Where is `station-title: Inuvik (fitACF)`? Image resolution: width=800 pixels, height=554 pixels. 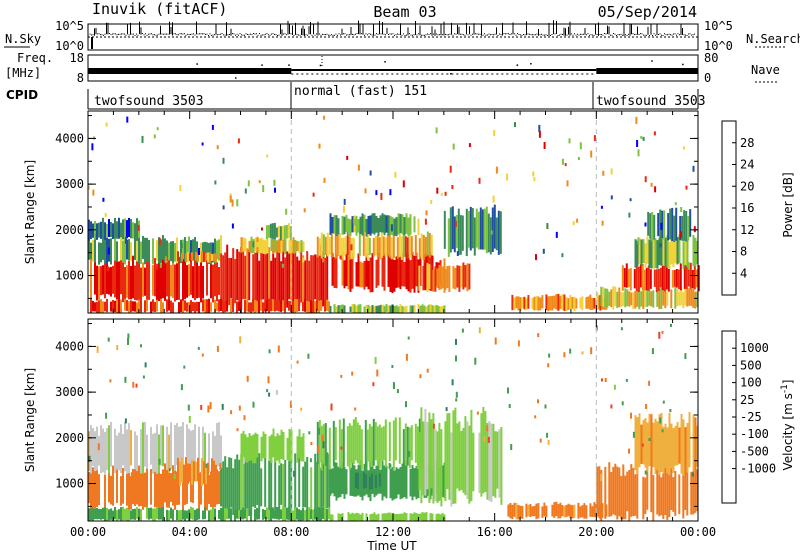 station-title: Inuvik (fitACF) is located at coordinates (159, 9).